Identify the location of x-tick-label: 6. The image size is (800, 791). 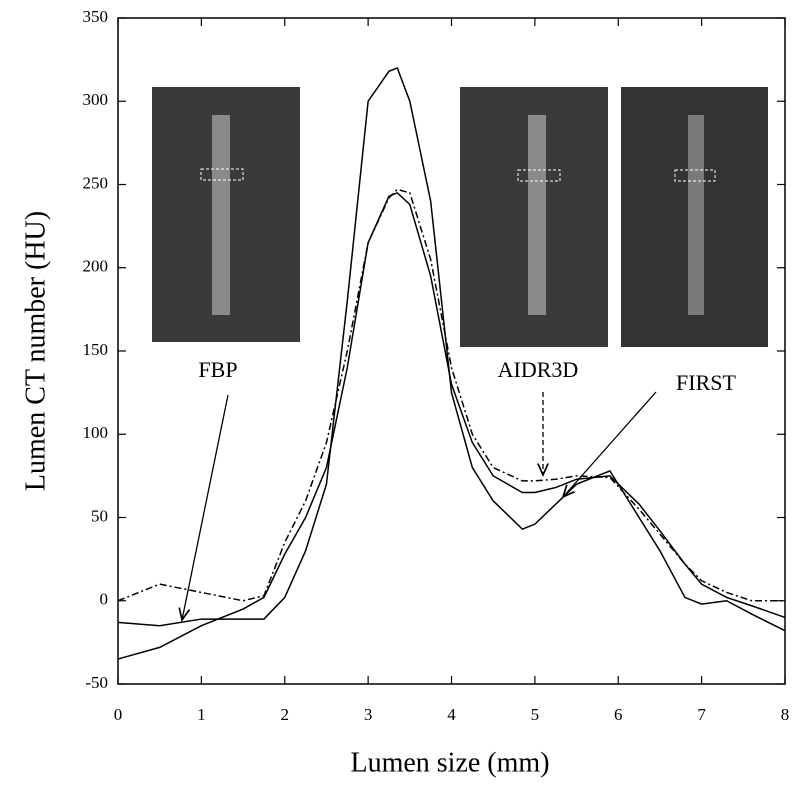
(618, 714).